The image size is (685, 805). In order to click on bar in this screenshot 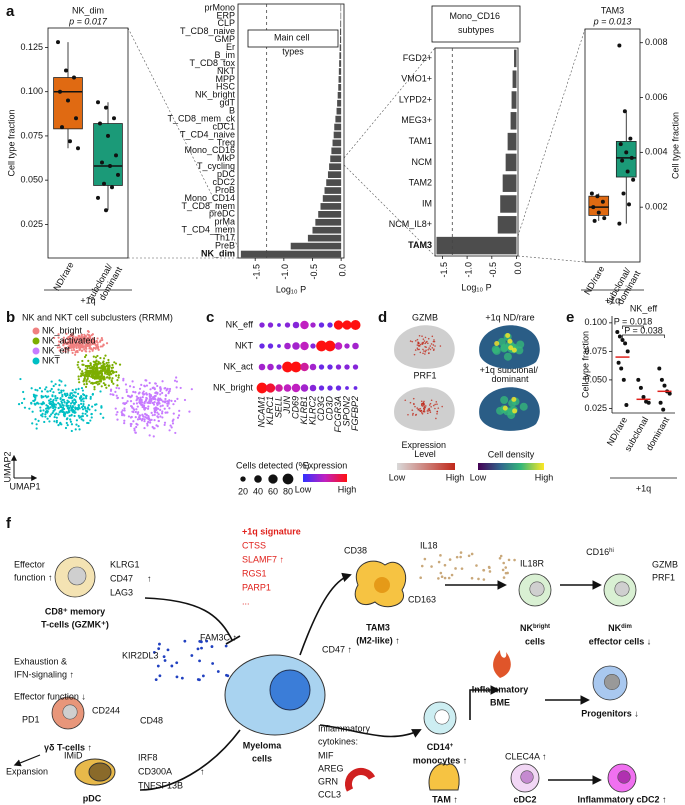, I will do `click(340, 55)`.